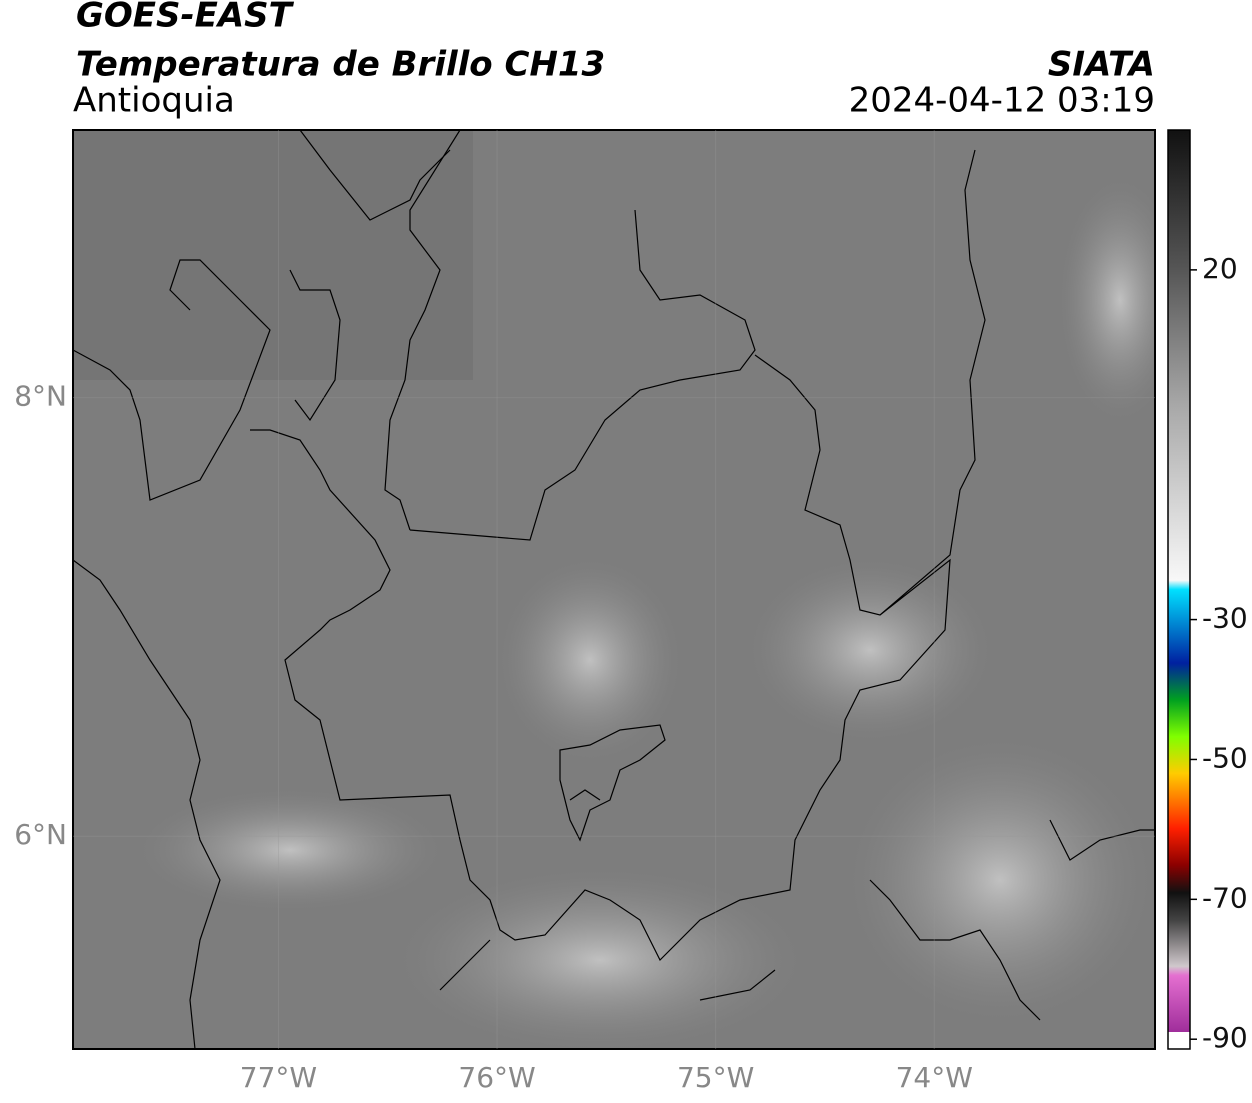 The width and height of the screenshot is (1252, 1103). I want to click on colorbar, so click(1179, 589).